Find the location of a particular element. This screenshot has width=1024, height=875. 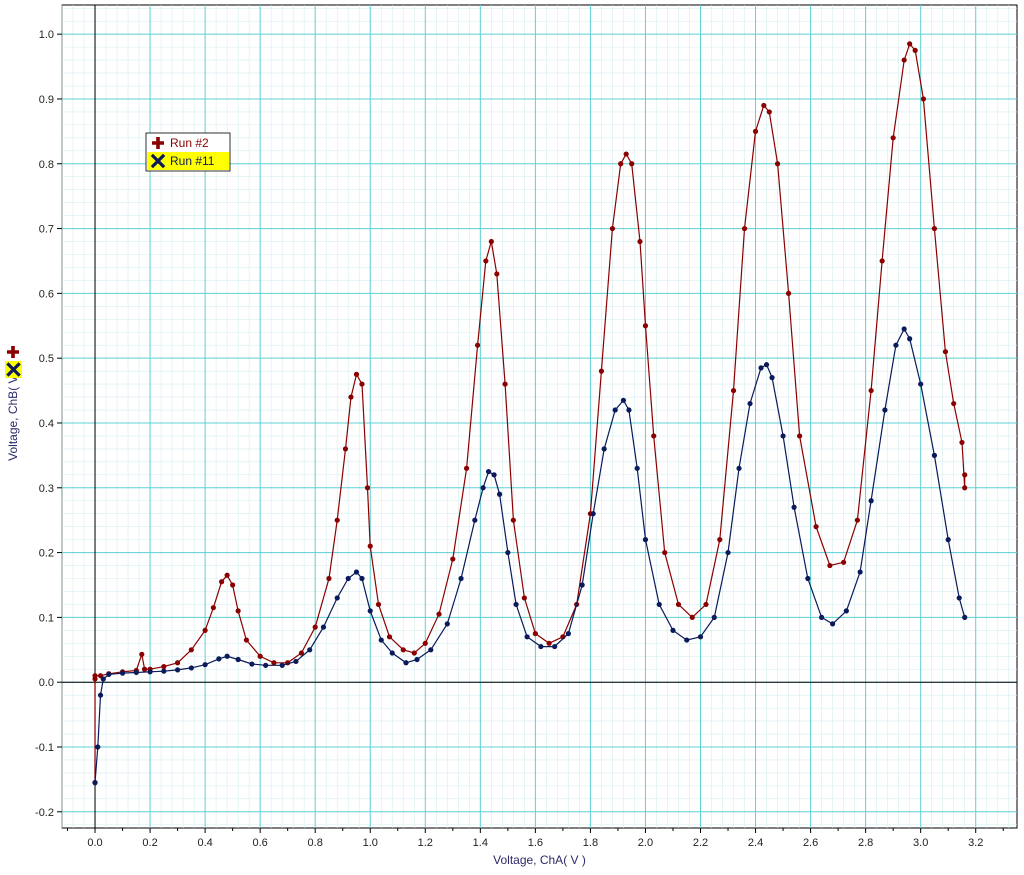

x-tick-label: 0.6 is located at coordinates (260, 843).